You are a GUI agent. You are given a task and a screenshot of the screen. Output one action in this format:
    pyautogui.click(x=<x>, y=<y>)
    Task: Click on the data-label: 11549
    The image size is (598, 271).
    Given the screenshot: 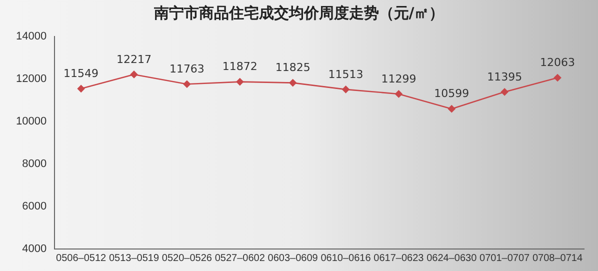 What is the action you would take?
    pyautogui.click(x=81, y=73)
    